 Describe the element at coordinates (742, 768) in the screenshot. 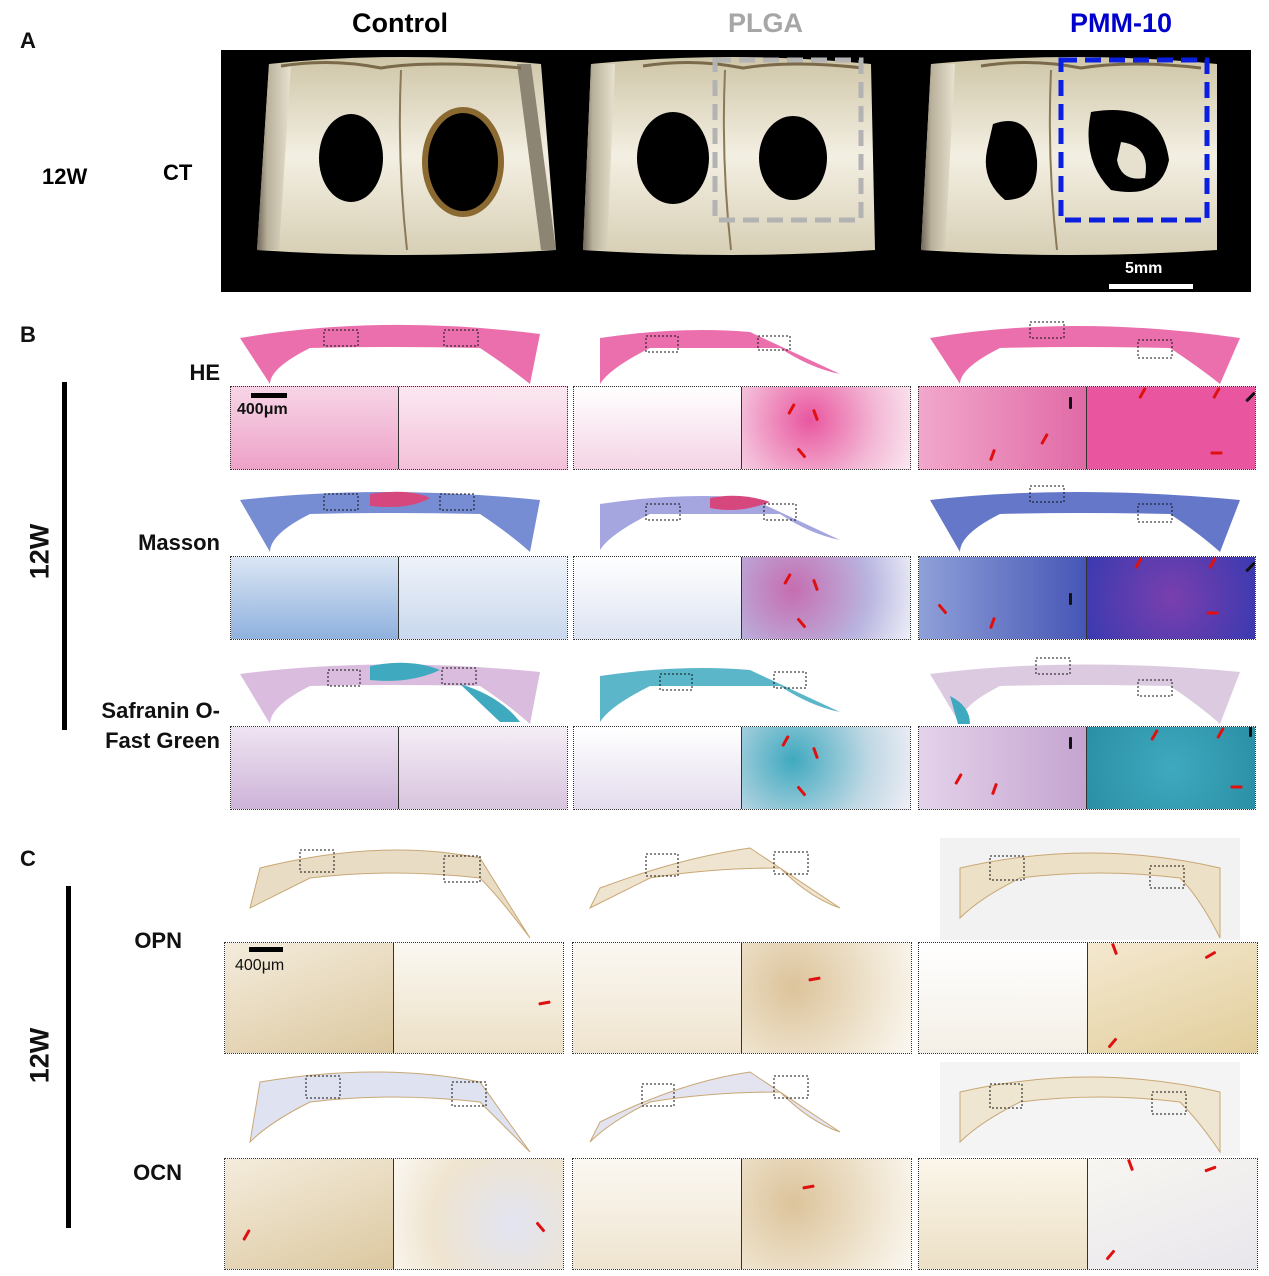

I see `safranin-inset-plga` at that location.